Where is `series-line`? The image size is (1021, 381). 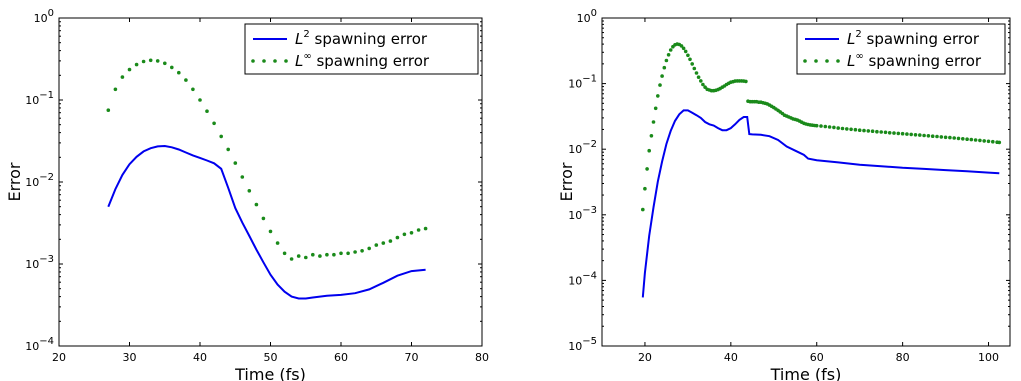
series-line is located at coordinates (266, 222).